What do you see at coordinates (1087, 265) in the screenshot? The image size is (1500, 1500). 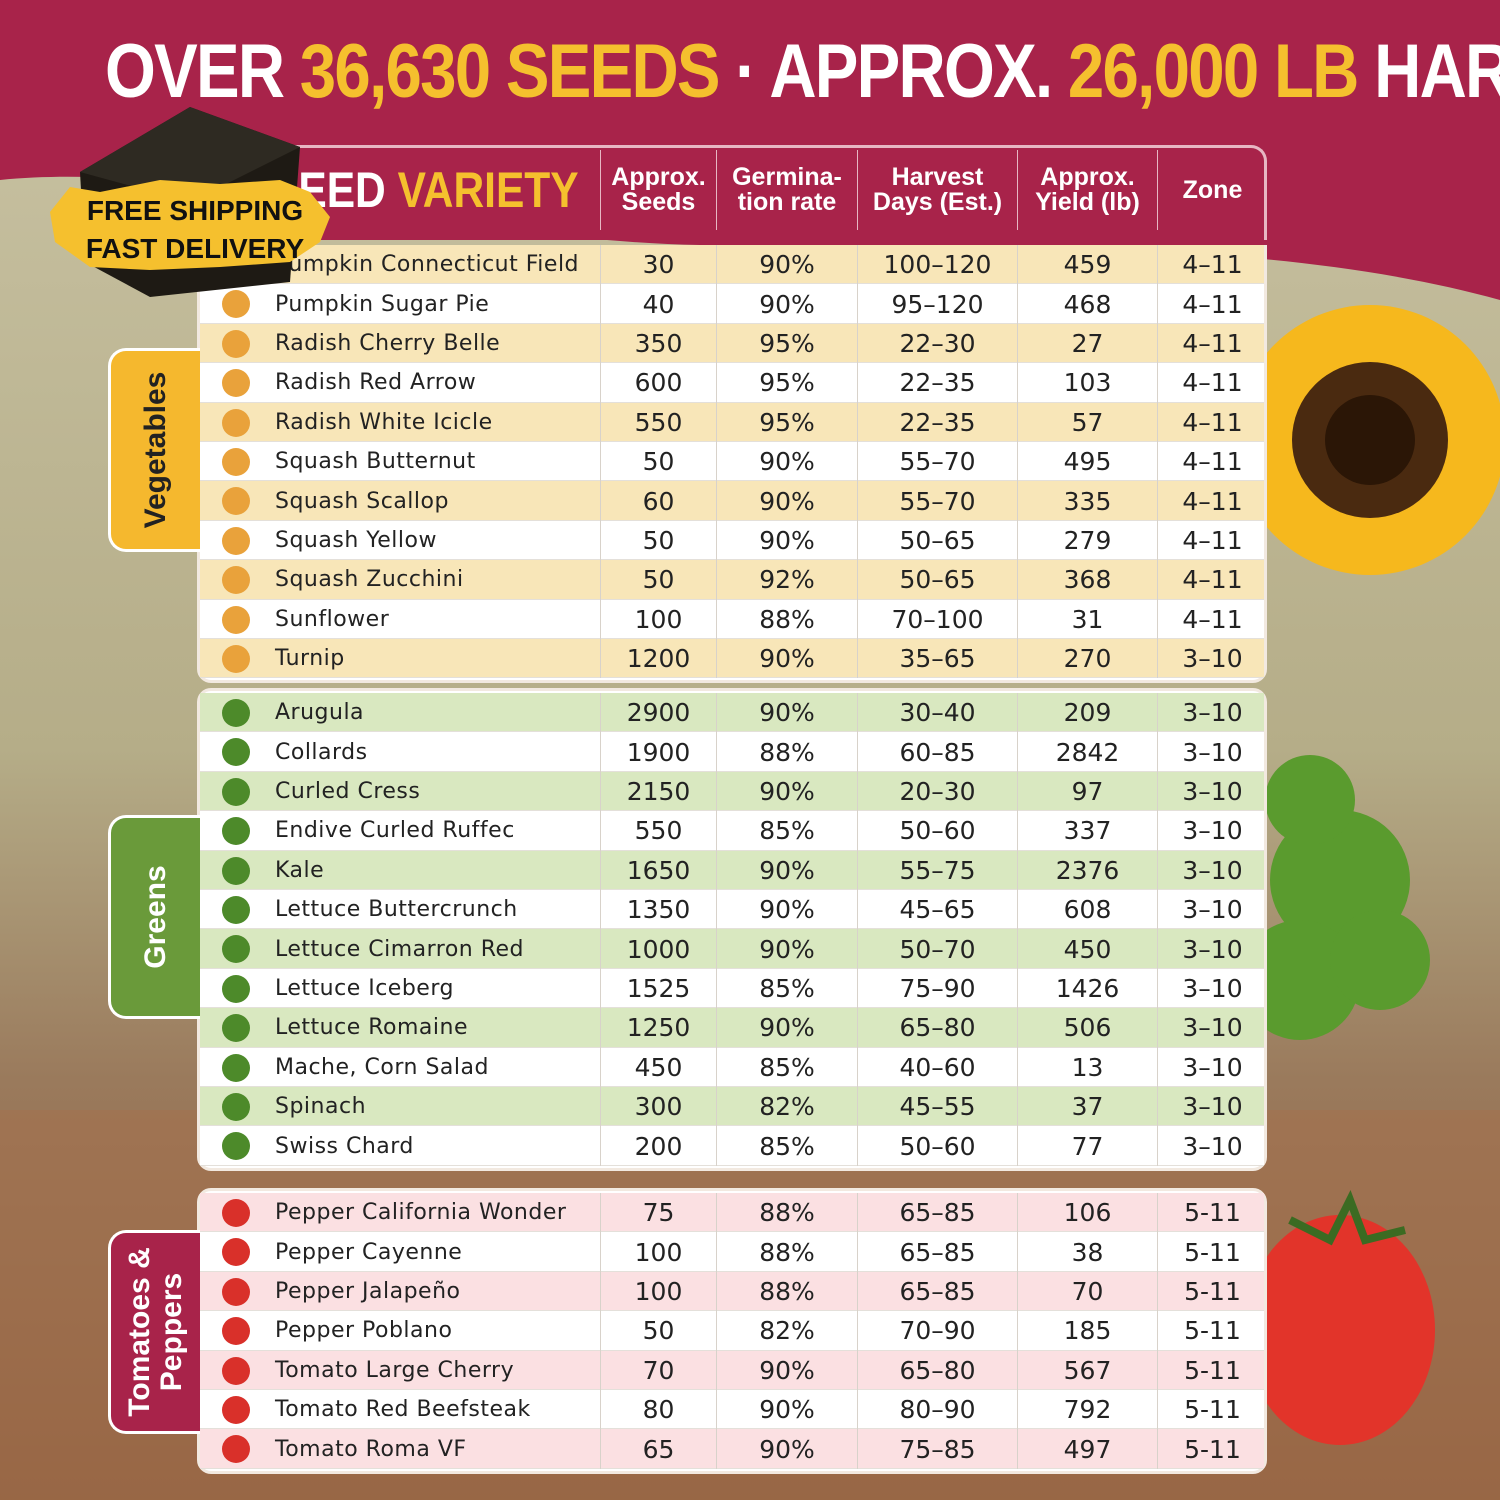 I see `table-cell: 459` at bounding box center [1087, 265].